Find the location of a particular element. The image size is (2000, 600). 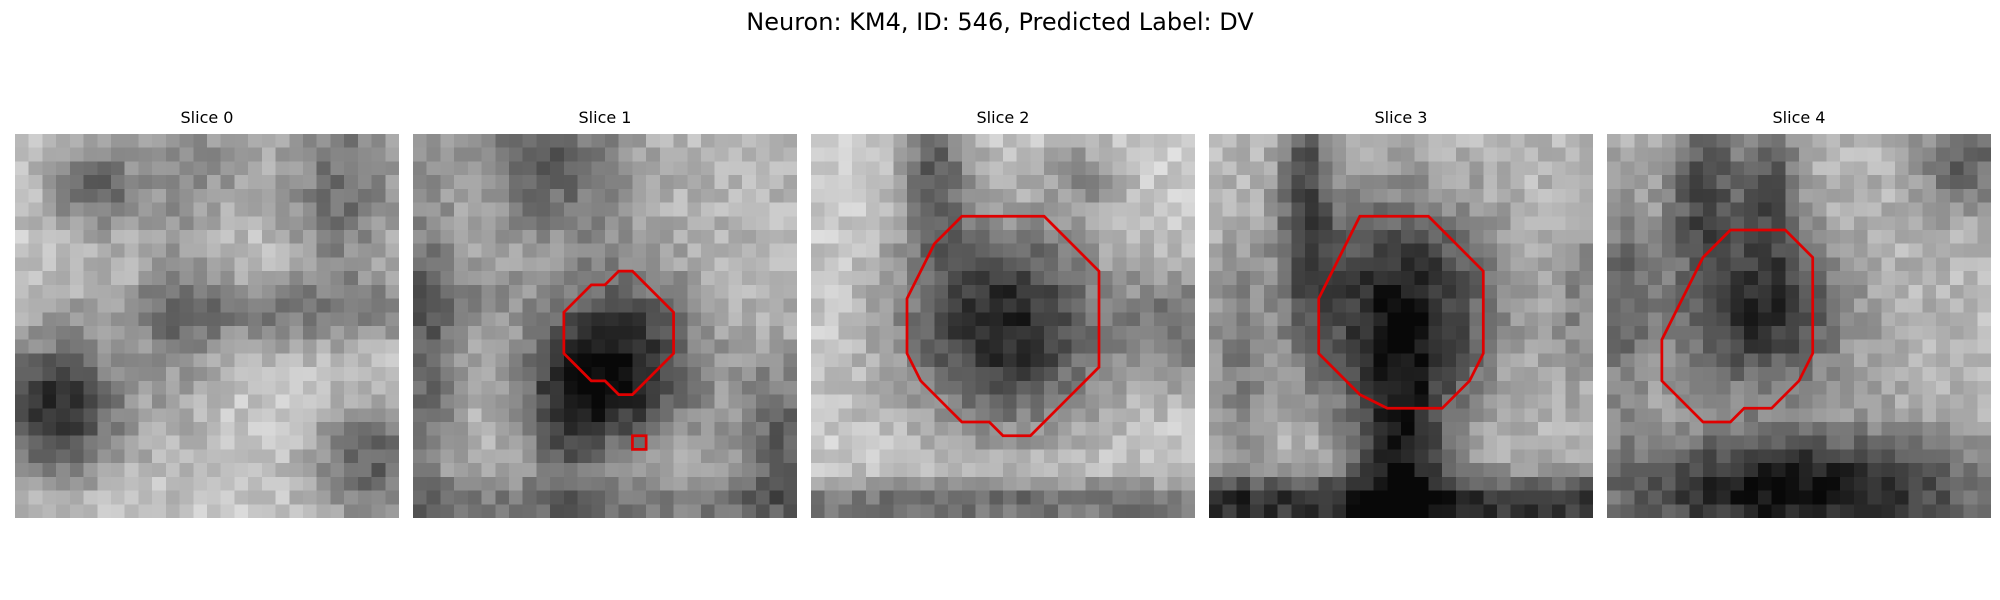

slice-title-3: Slice 3 is located at coordinates (1401, 117).